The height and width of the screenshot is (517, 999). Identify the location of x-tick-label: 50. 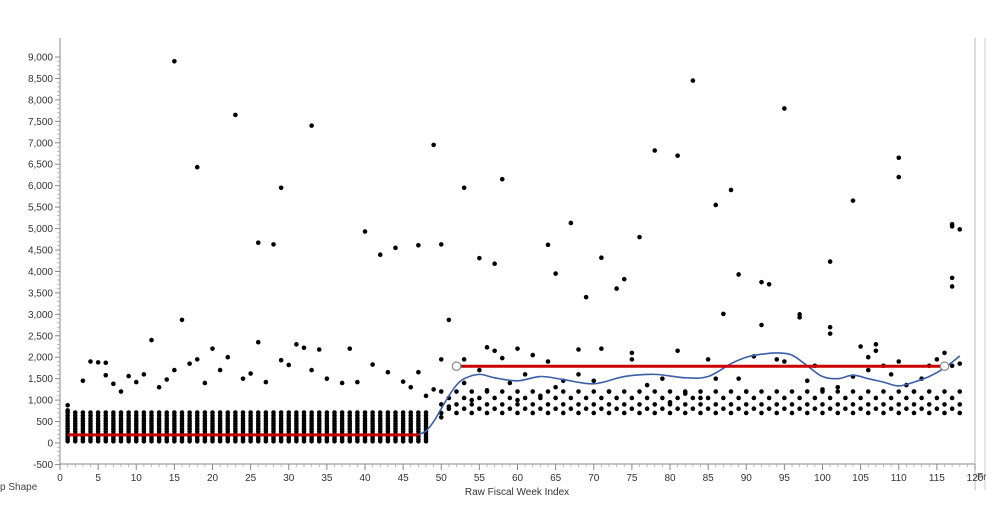
(442, 478).